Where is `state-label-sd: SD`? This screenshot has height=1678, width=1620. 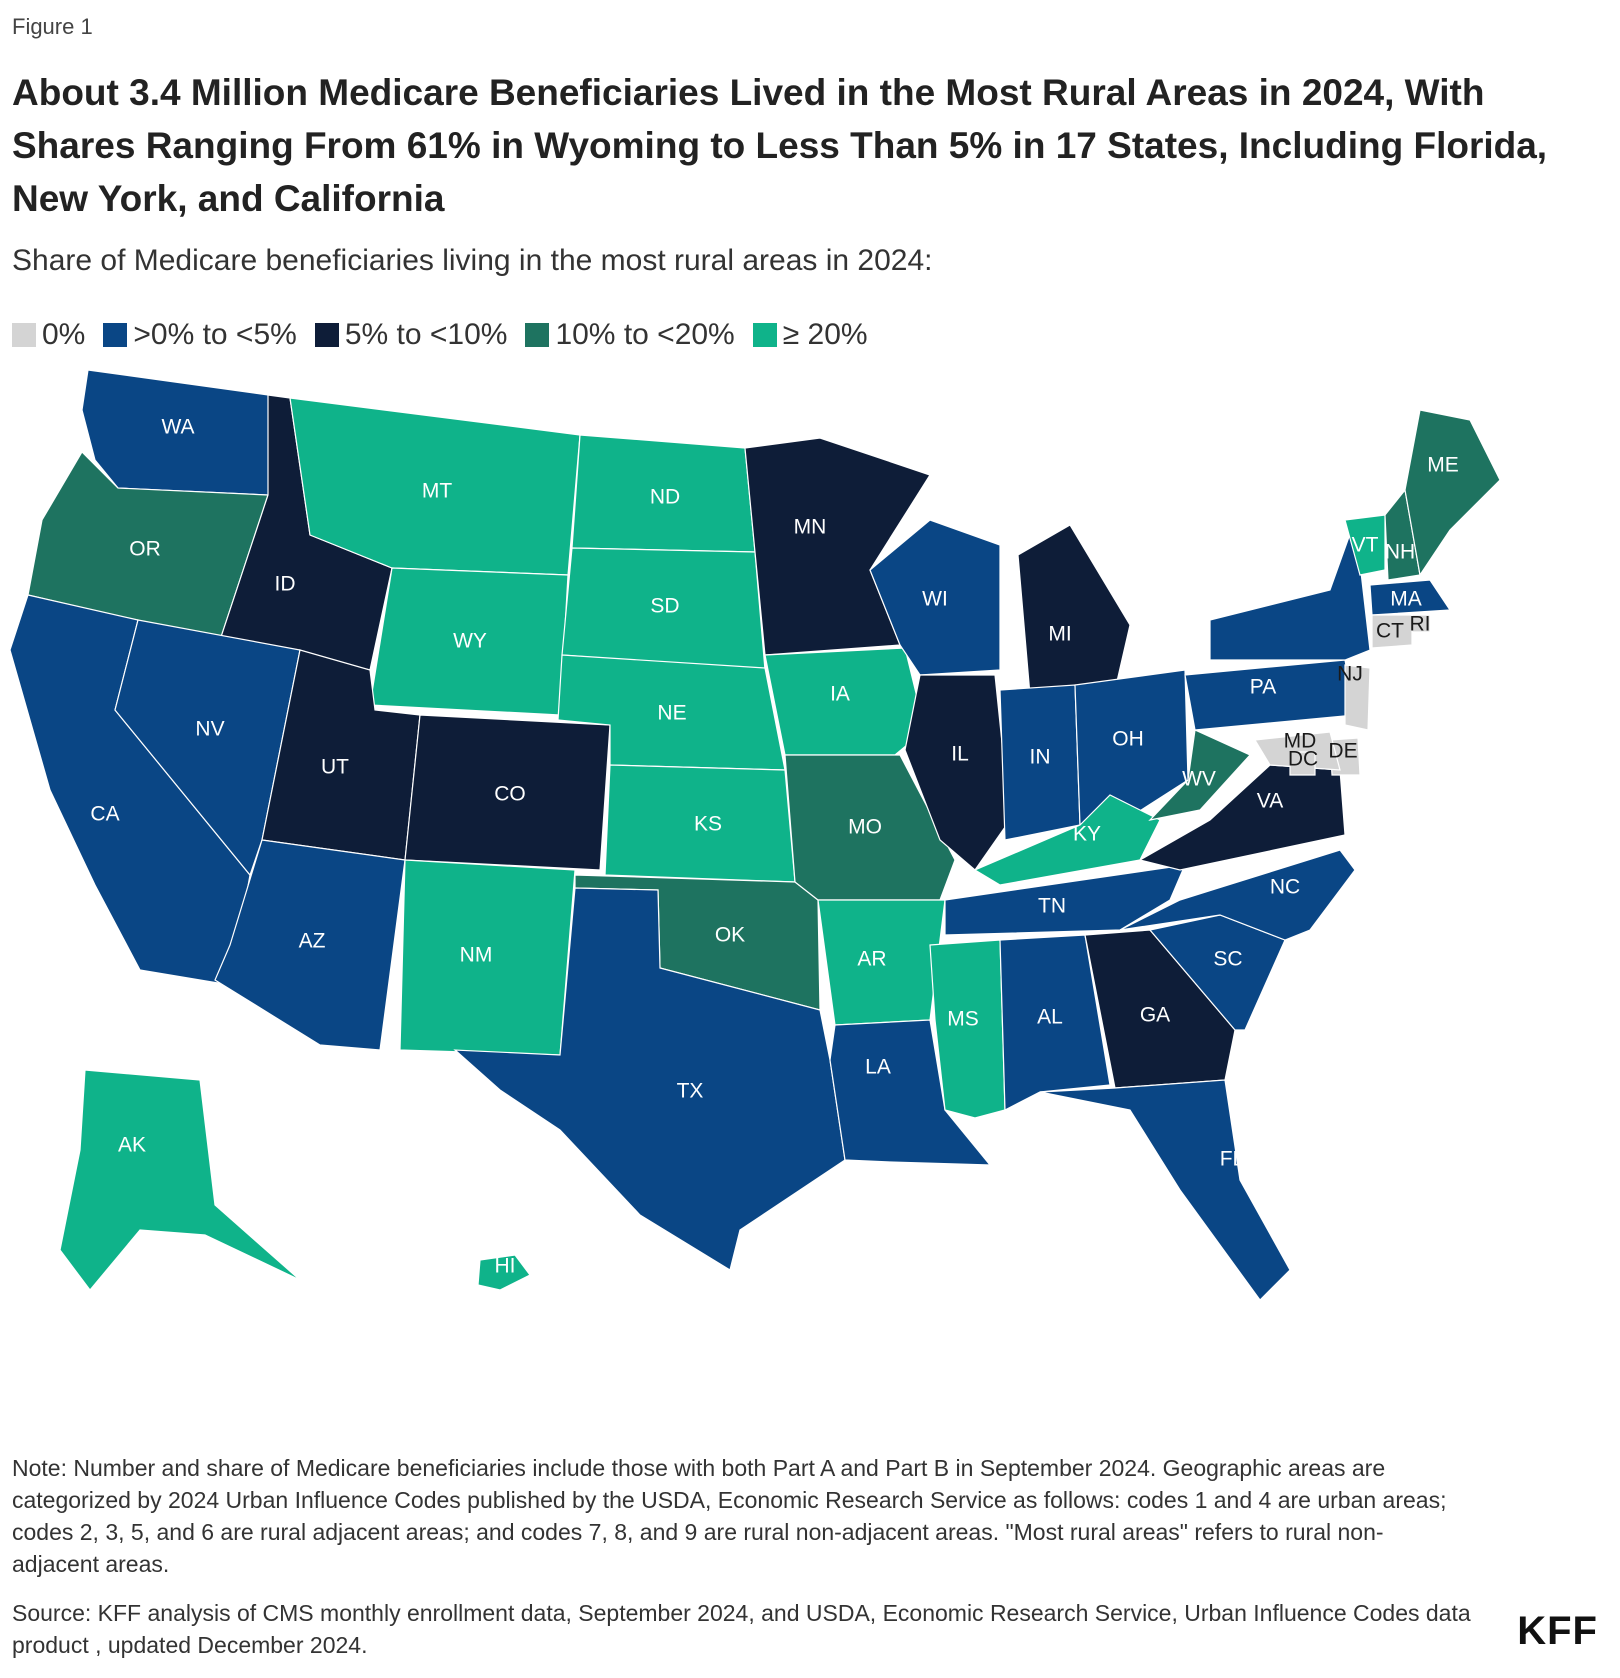
state-label-sd: SD is located at coordinates (664, 606).